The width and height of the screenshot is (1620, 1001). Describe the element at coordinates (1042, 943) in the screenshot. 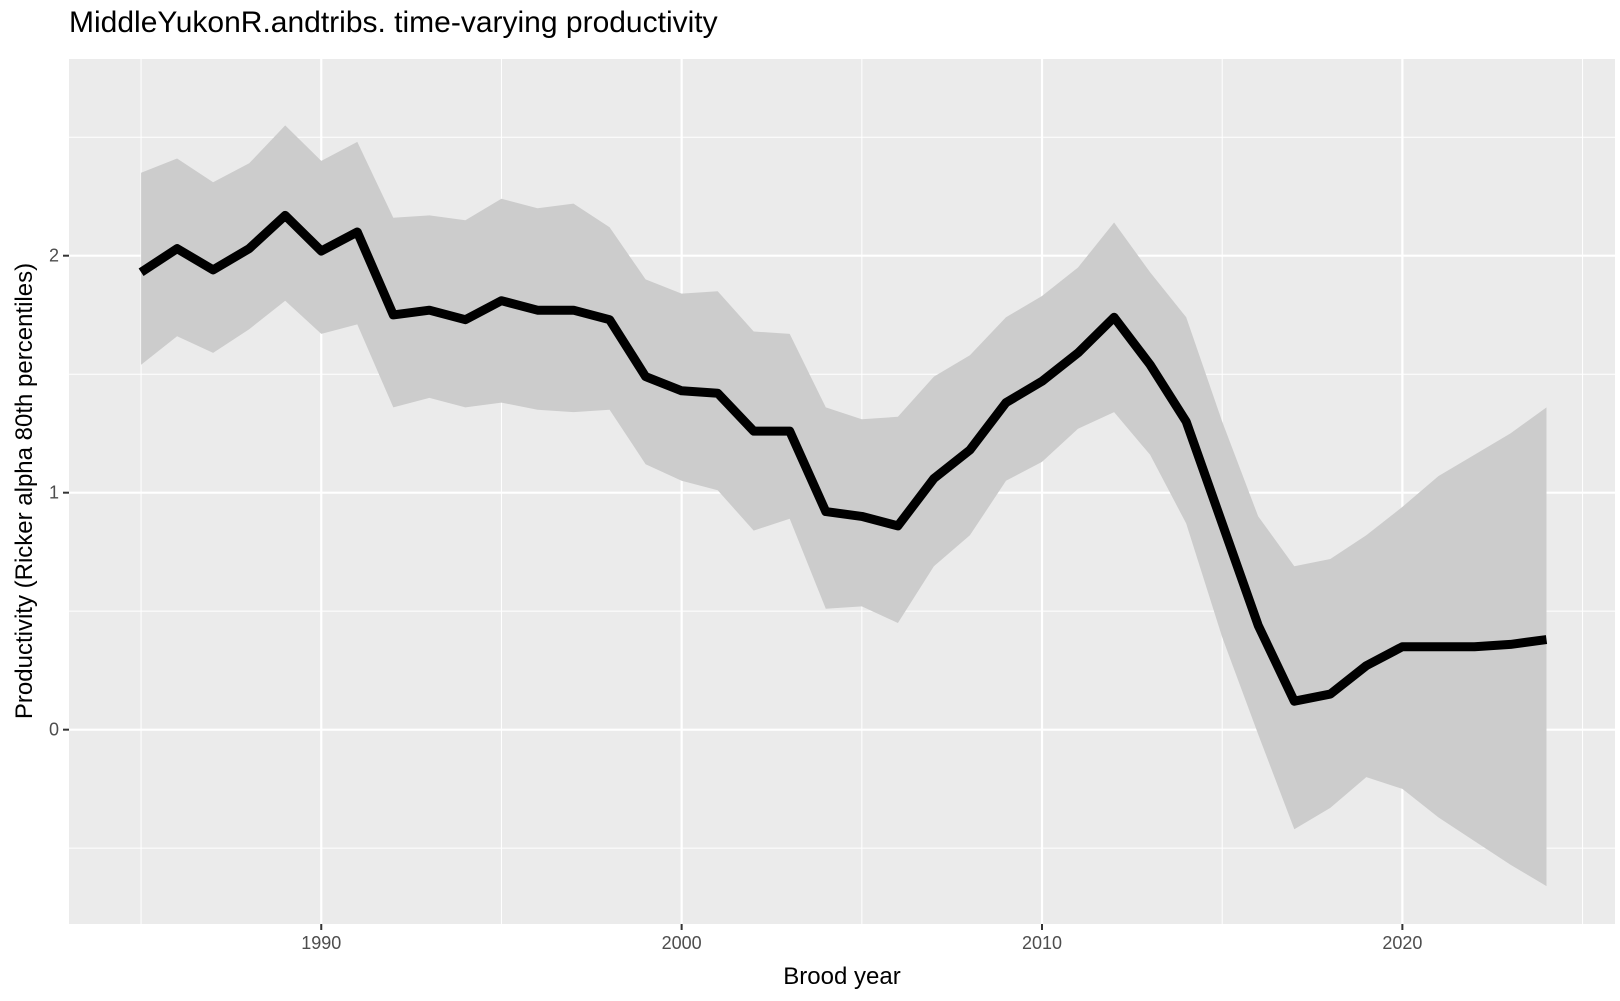

I see `x-tick-label: 2010` at that location.